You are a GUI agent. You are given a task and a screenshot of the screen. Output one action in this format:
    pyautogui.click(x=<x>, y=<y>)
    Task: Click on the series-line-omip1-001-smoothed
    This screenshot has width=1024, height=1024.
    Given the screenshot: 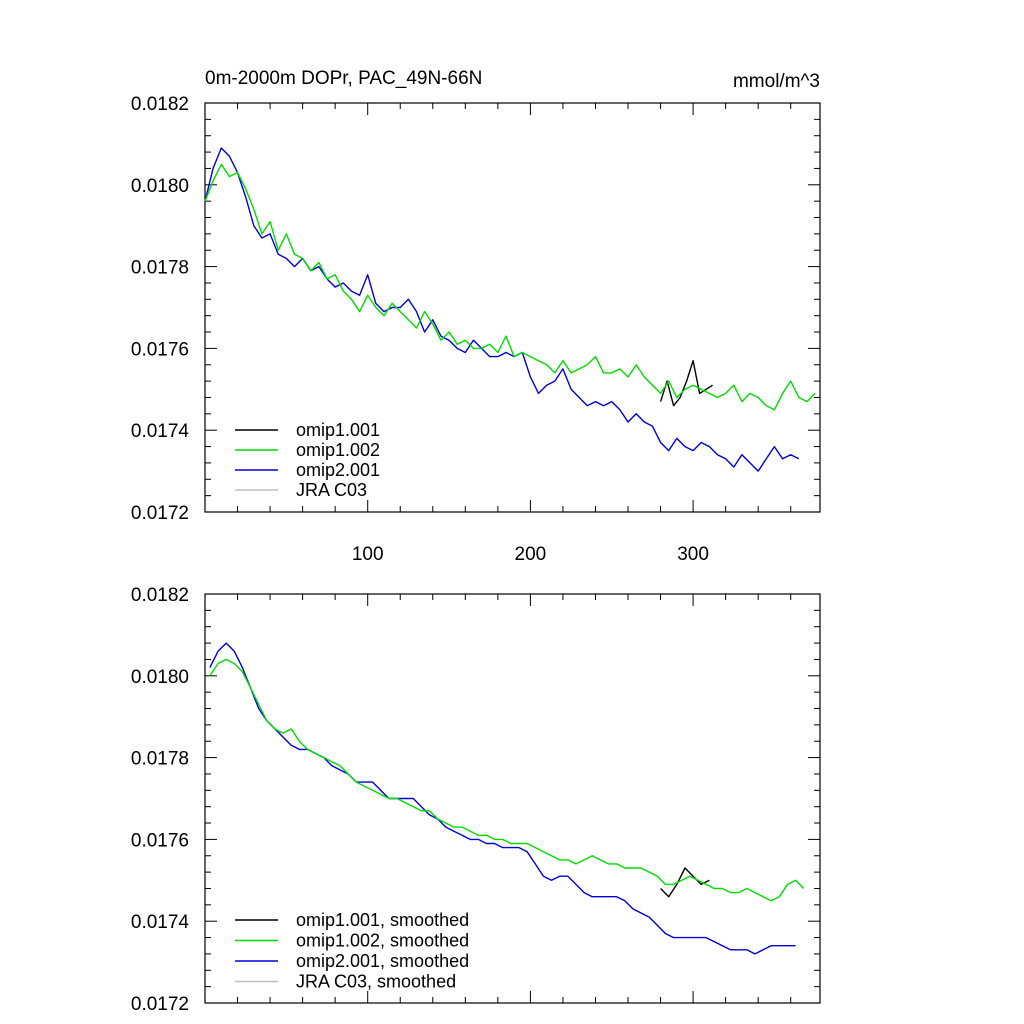 What is the action you would take?
    pyautogui.click(x=685, y=882)
    